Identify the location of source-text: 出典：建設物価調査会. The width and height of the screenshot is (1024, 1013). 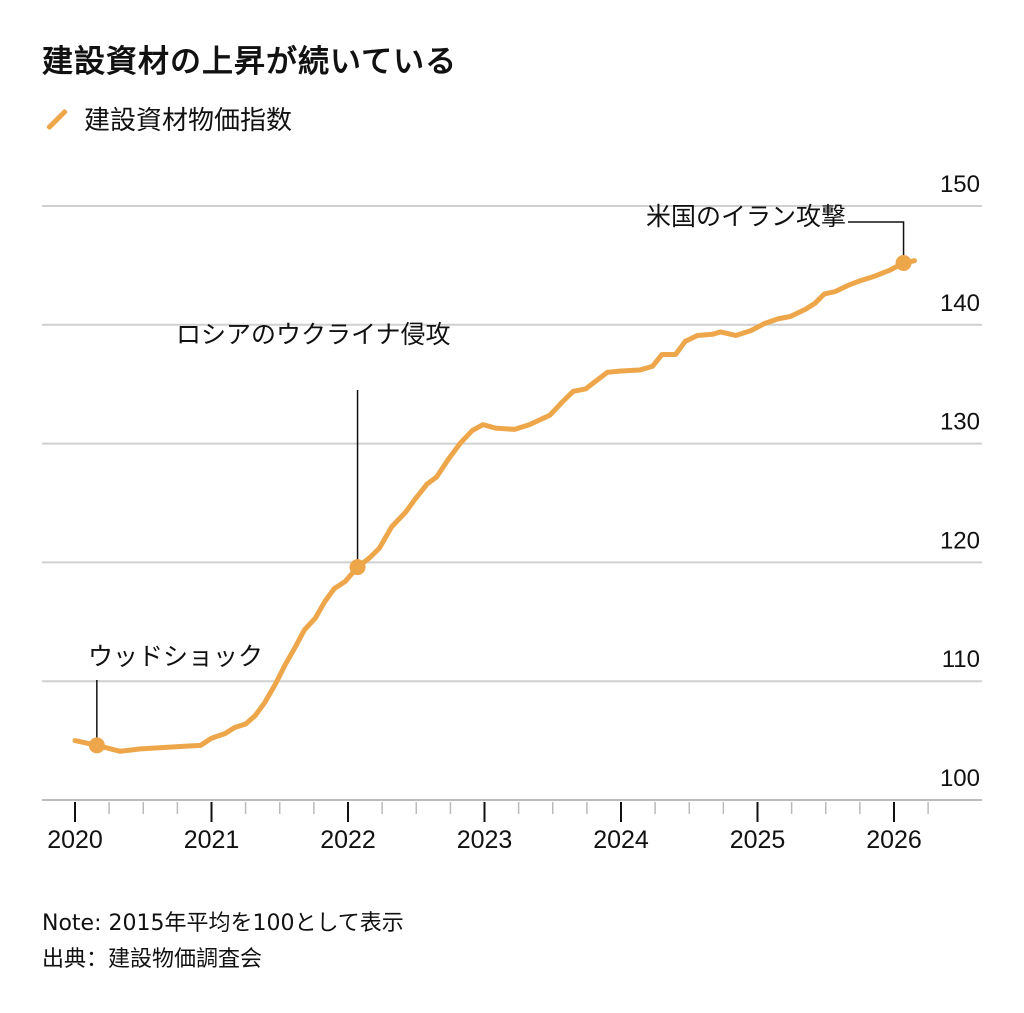
(152, 959).